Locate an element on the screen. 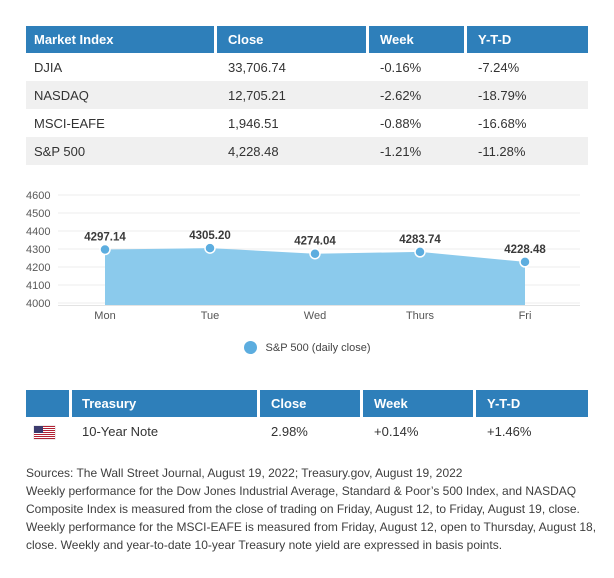 This screenshot has height=578, width=614. treasury-table-header-treasury: Treasury is located at coordinates (166, 403).